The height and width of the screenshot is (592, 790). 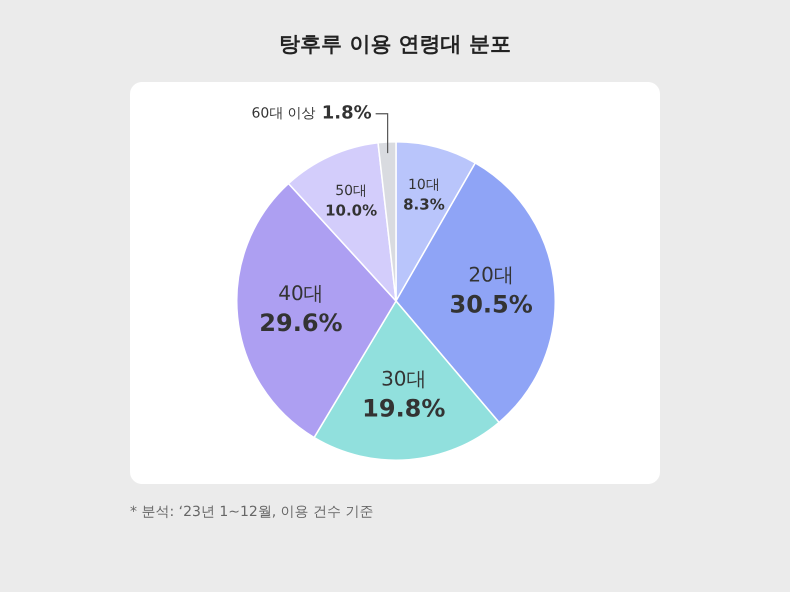 I want to click on slice-label: 10대, so click(x=424, y=185).